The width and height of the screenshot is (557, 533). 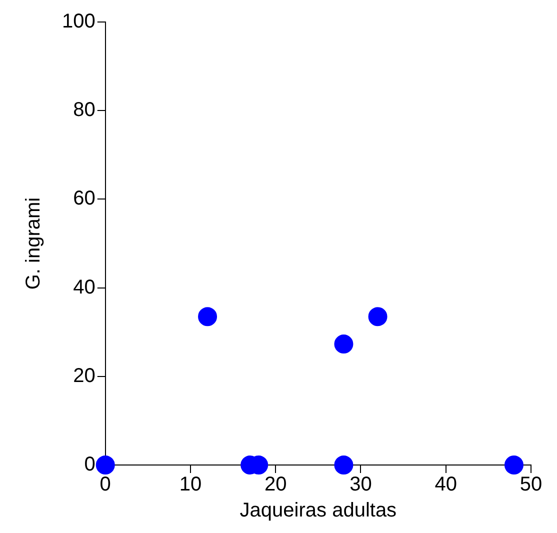 What do you see at coordinates (275, 485) in the screenshot?
I see `x-tick-label: 20` at bounding box center [275, 485].